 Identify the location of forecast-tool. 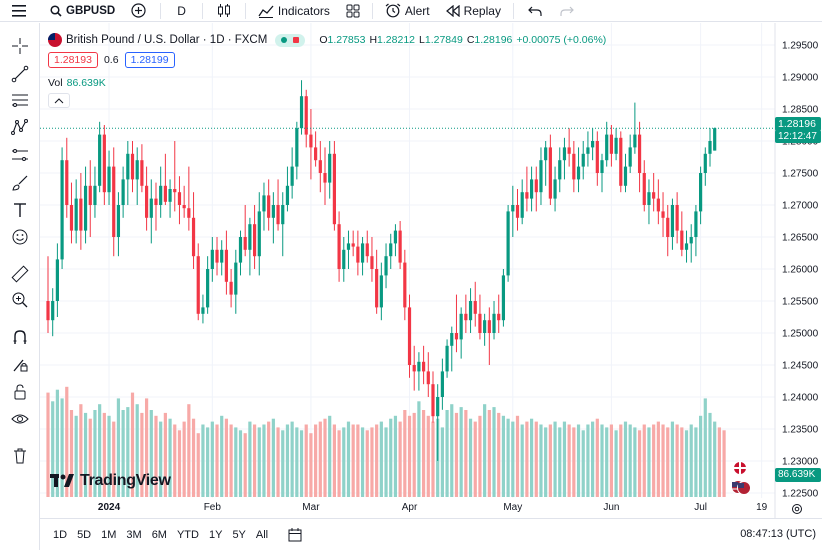
(20, 155).